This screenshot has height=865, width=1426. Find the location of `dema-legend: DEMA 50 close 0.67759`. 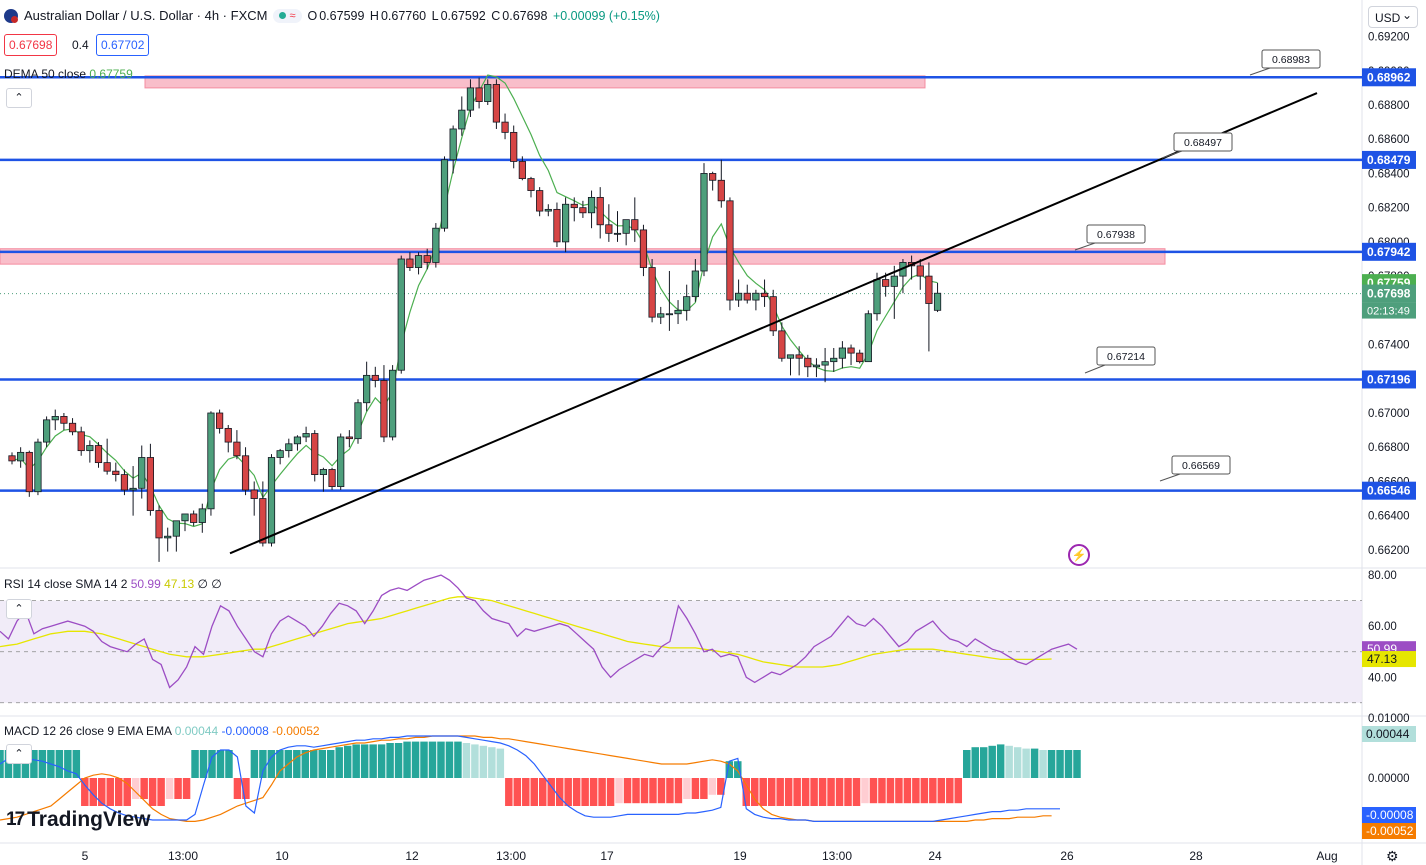

dema-legend: DEMA 50 close 0.67759 is located at coordinates (68, 74).